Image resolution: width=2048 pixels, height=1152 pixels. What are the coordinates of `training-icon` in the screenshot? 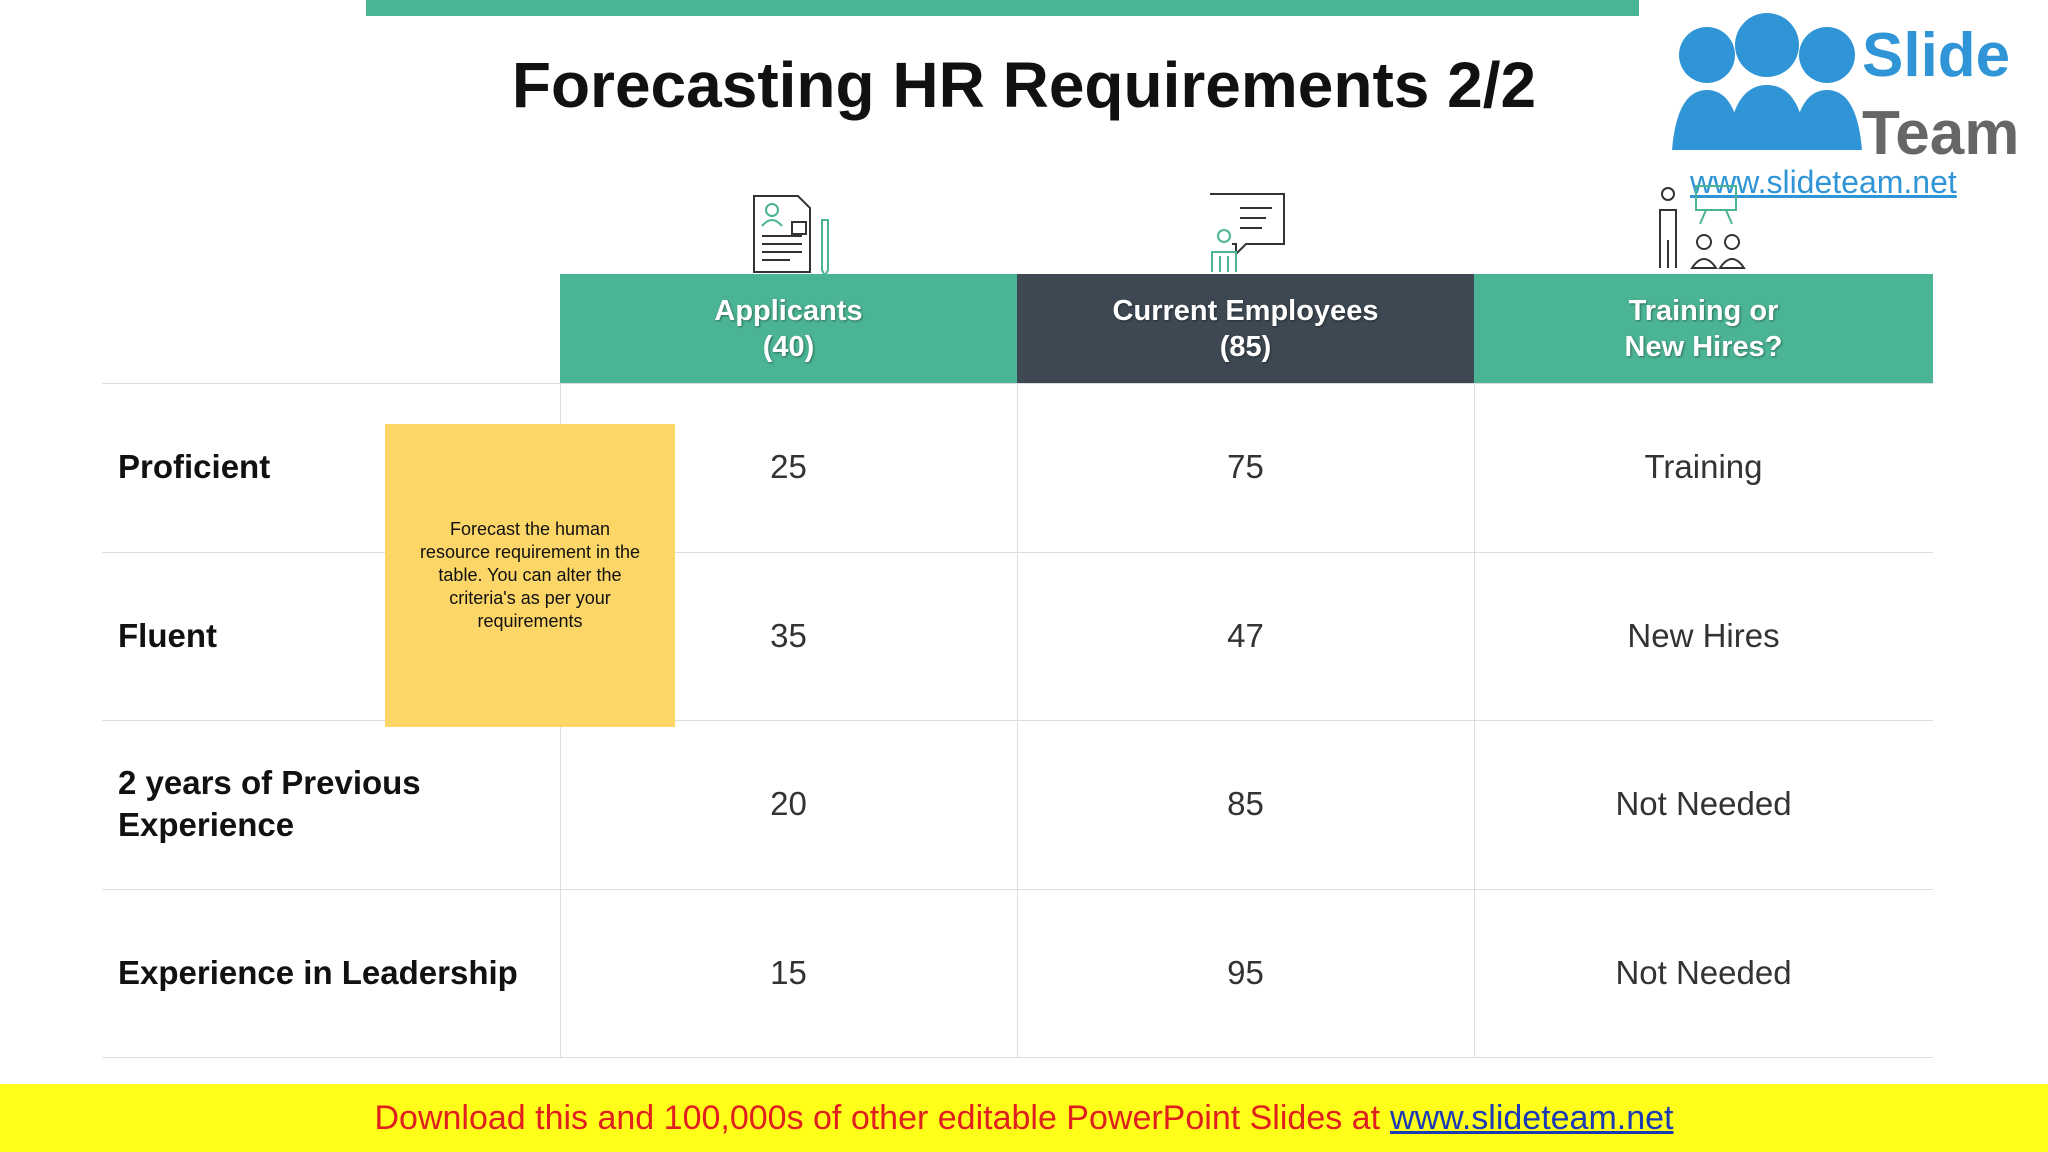 It's located at (1702, 227).